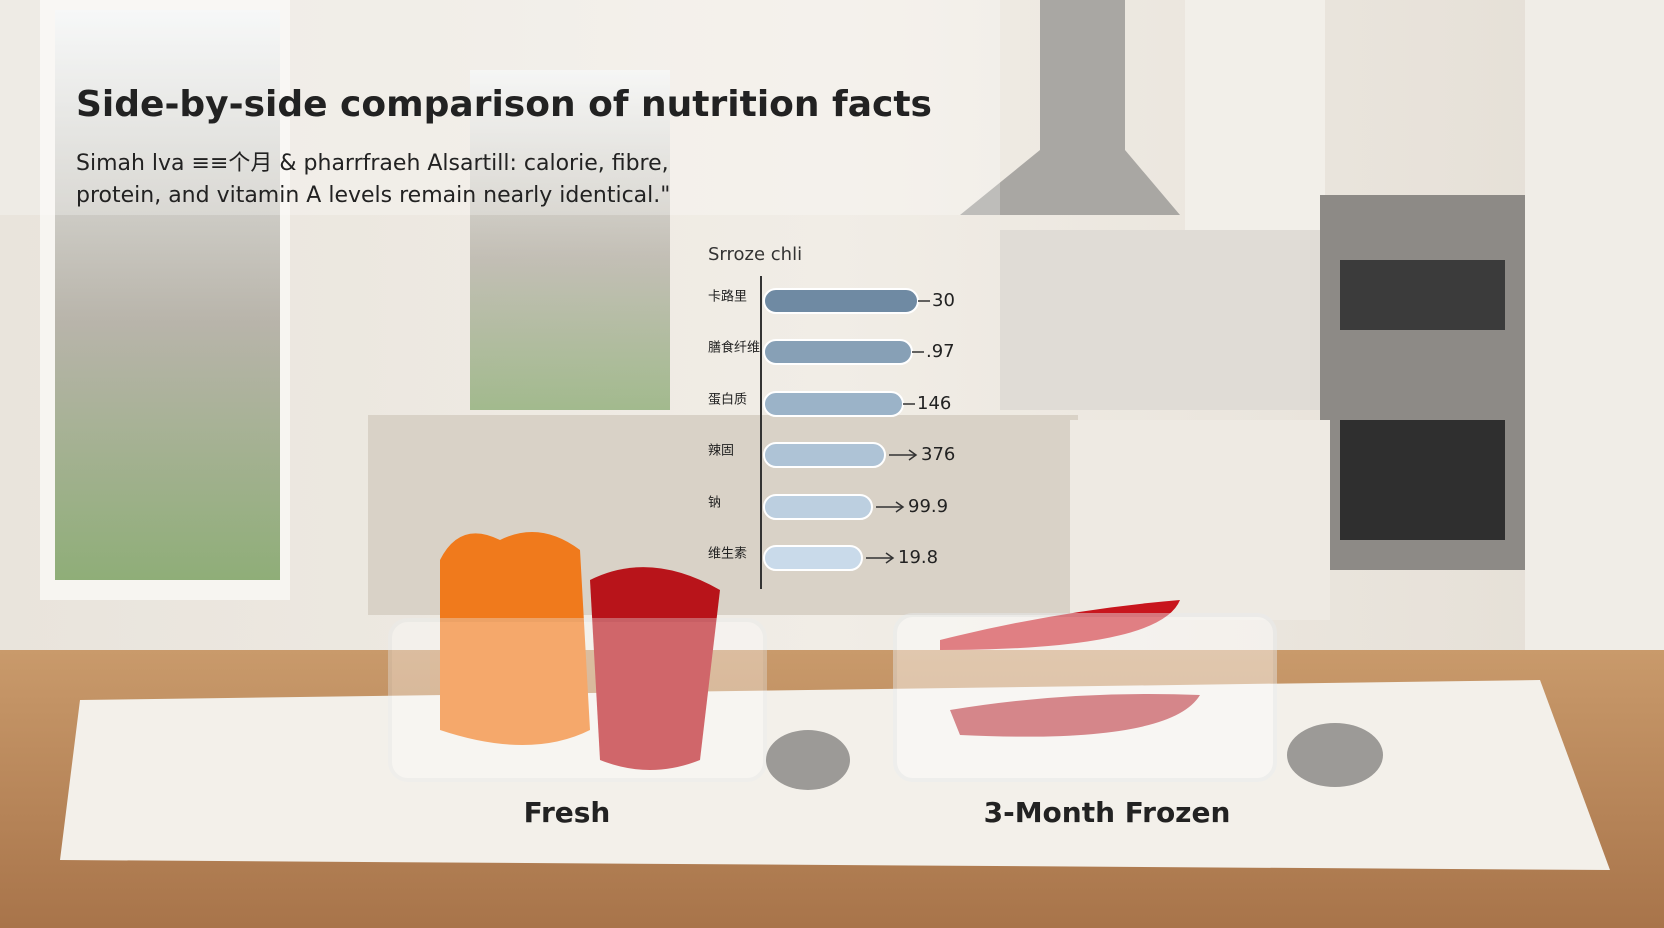 The width and height of the screenshot is (1664, 928). What do you see at coordinates (727, 297) in the screenshot?
I see `row-label: 卡路里` at bounding box center [727, 297].